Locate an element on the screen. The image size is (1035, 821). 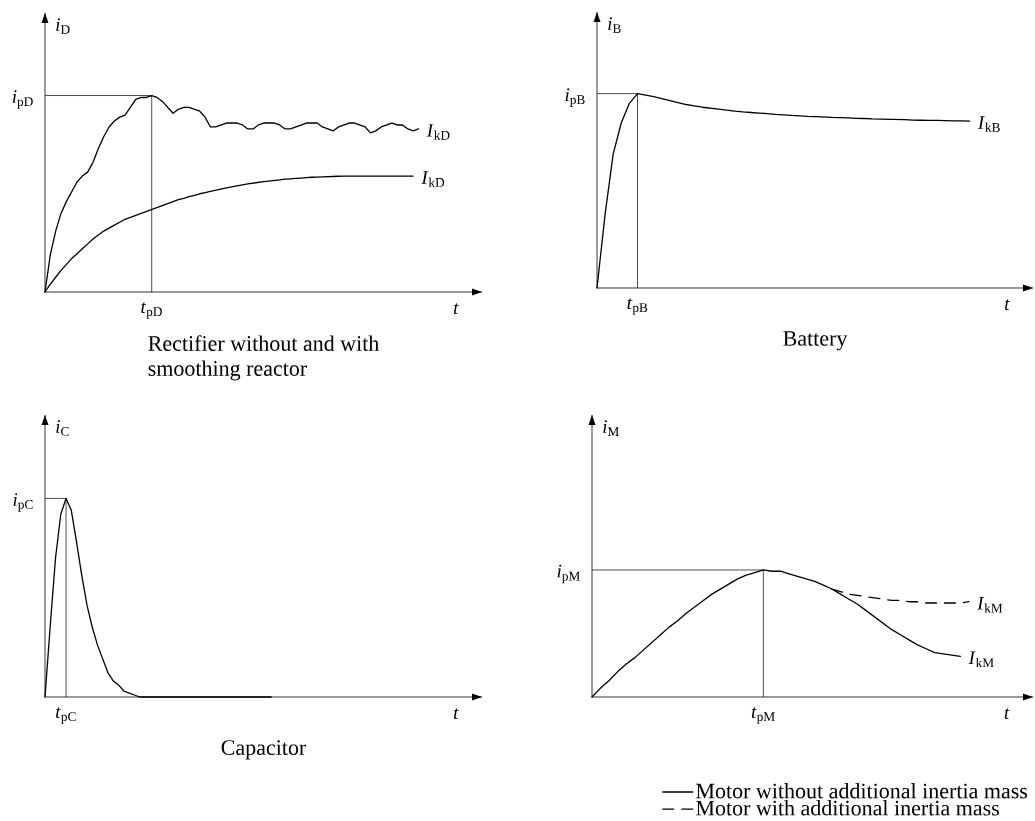
text: Battery is located at coordinates (815, 341).